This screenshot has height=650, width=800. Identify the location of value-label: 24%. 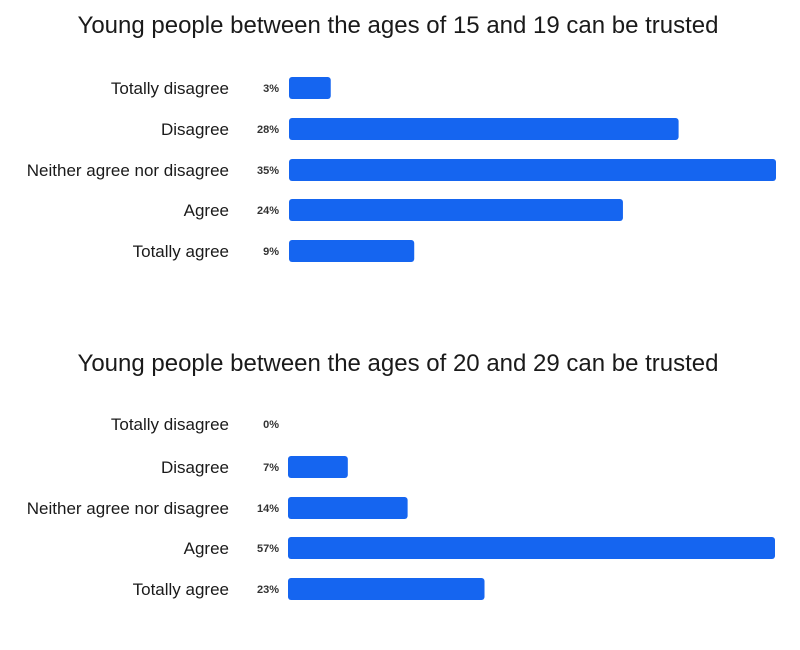
(268, 211).